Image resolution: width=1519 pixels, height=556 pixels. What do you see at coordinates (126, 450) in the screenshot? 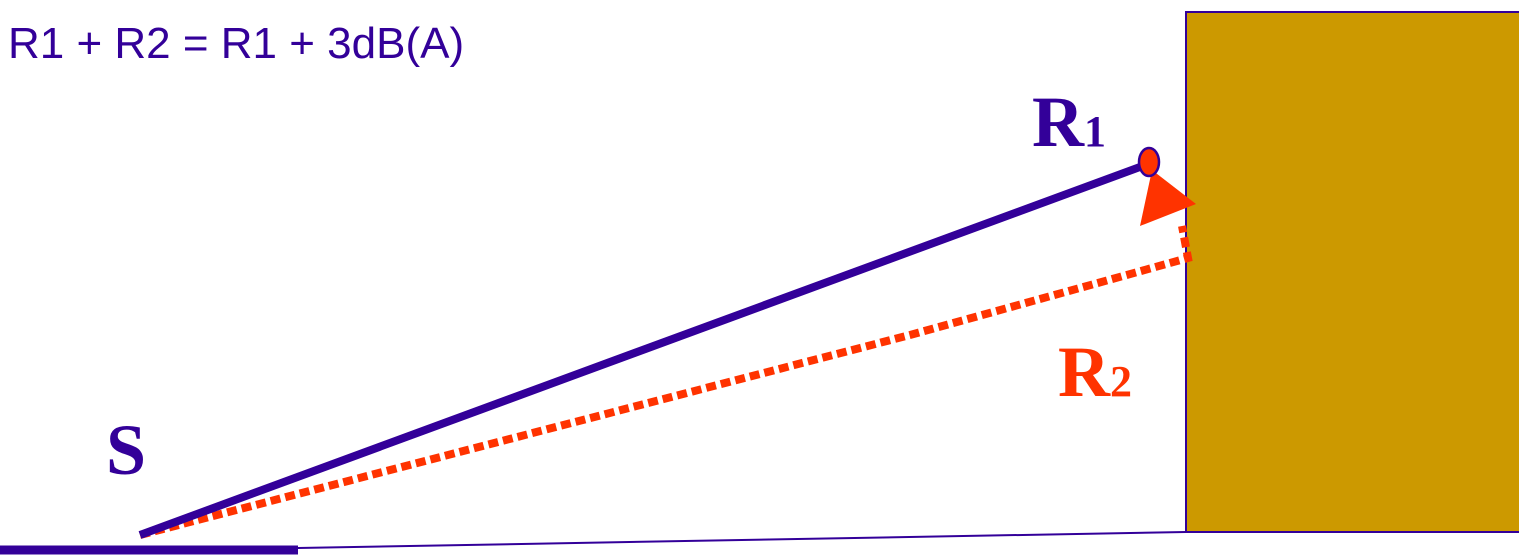
I see `source-label: S` at bounding box center [126, 450].